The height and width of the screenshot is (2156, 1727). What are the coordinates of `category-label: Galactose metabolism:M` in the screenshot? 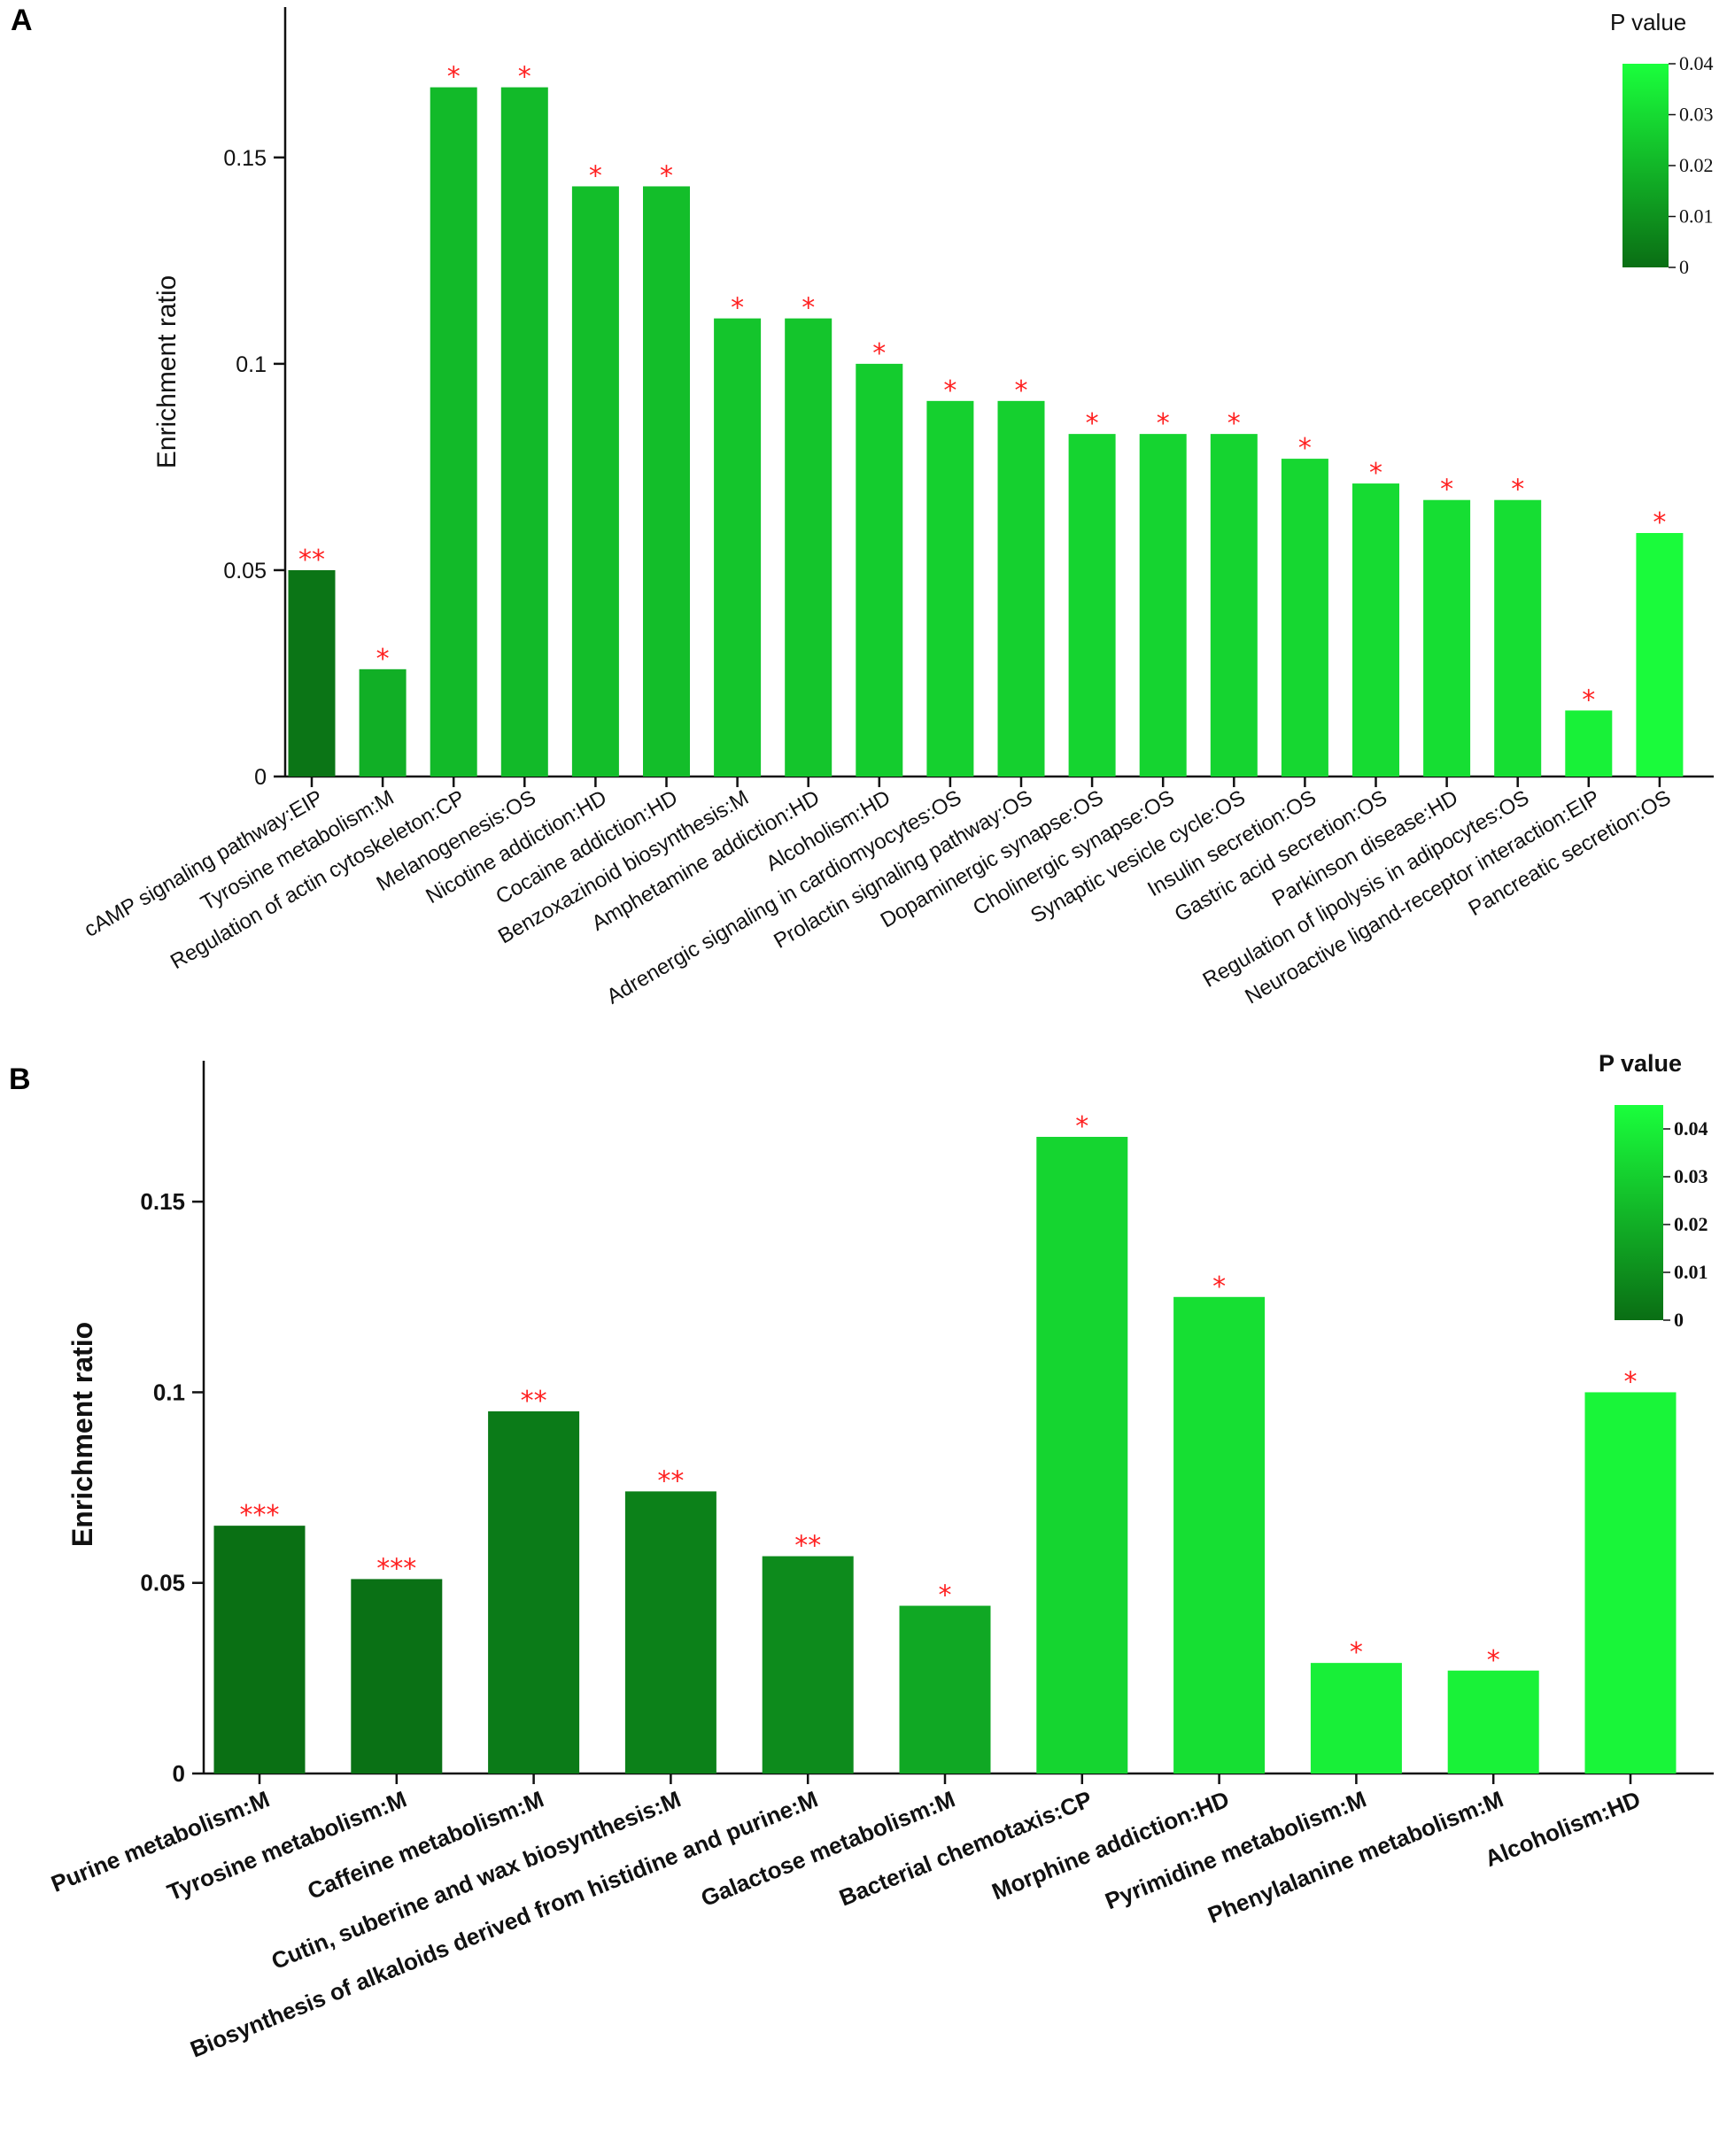 It's located at (827, 1850).